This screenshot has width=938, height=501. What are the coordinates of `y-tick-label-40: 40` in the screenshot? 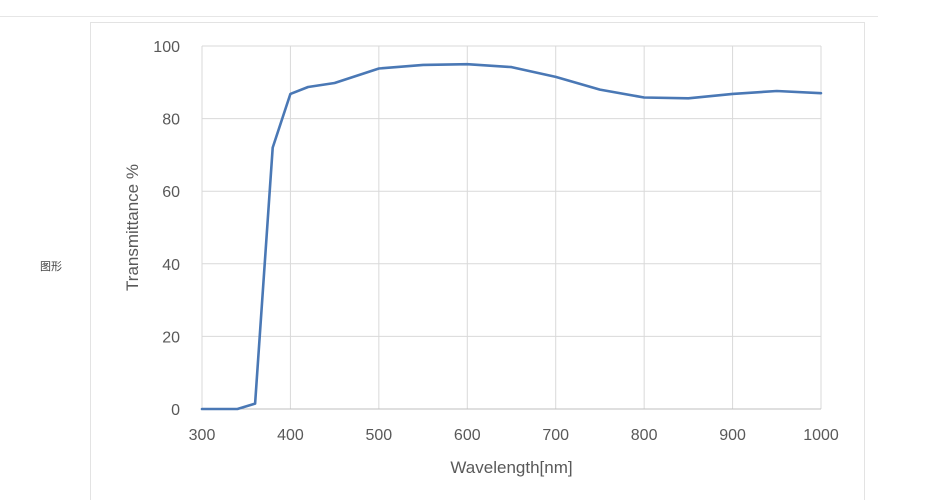 It's located at (171, 265).